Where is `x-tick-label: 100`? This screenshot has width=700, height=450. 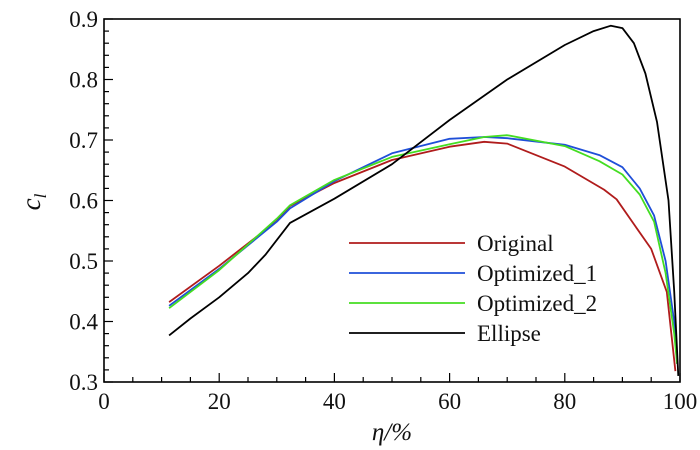 x-tick-label: 100 is located at coordinates (680, 401).